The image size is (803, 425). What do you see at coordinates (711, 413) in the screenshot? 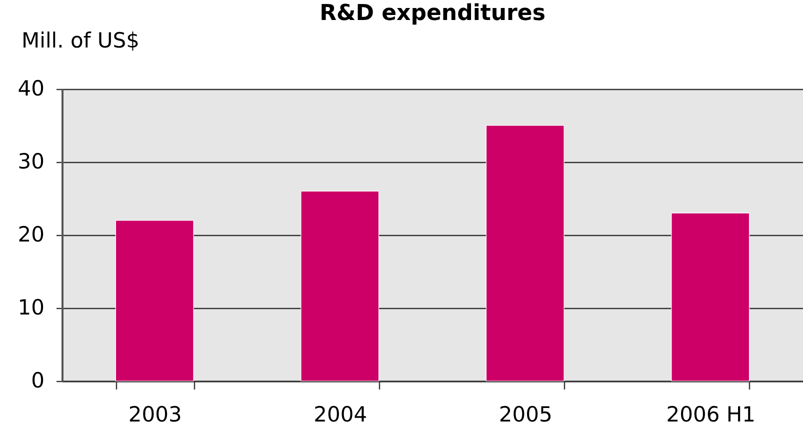
I see `x-tick-label: 2006 H1` at bounding box center [711, 413].